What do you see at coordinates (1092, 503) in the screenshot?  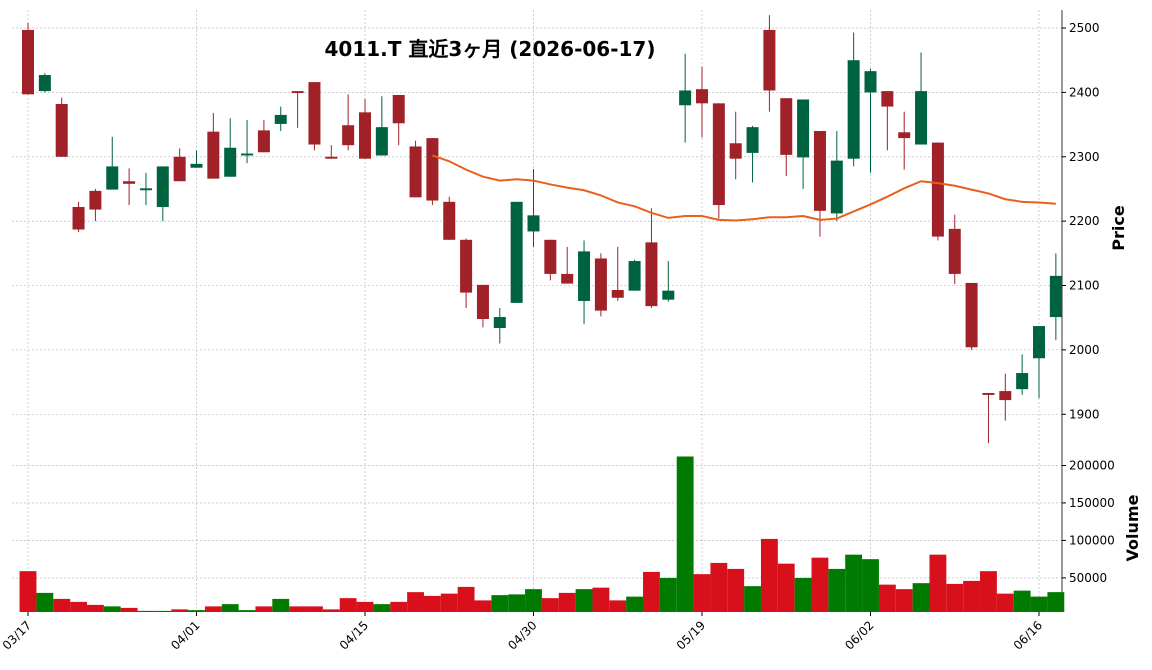 I see `y-tick-label: 150000` at bounding box center [1092, 503].